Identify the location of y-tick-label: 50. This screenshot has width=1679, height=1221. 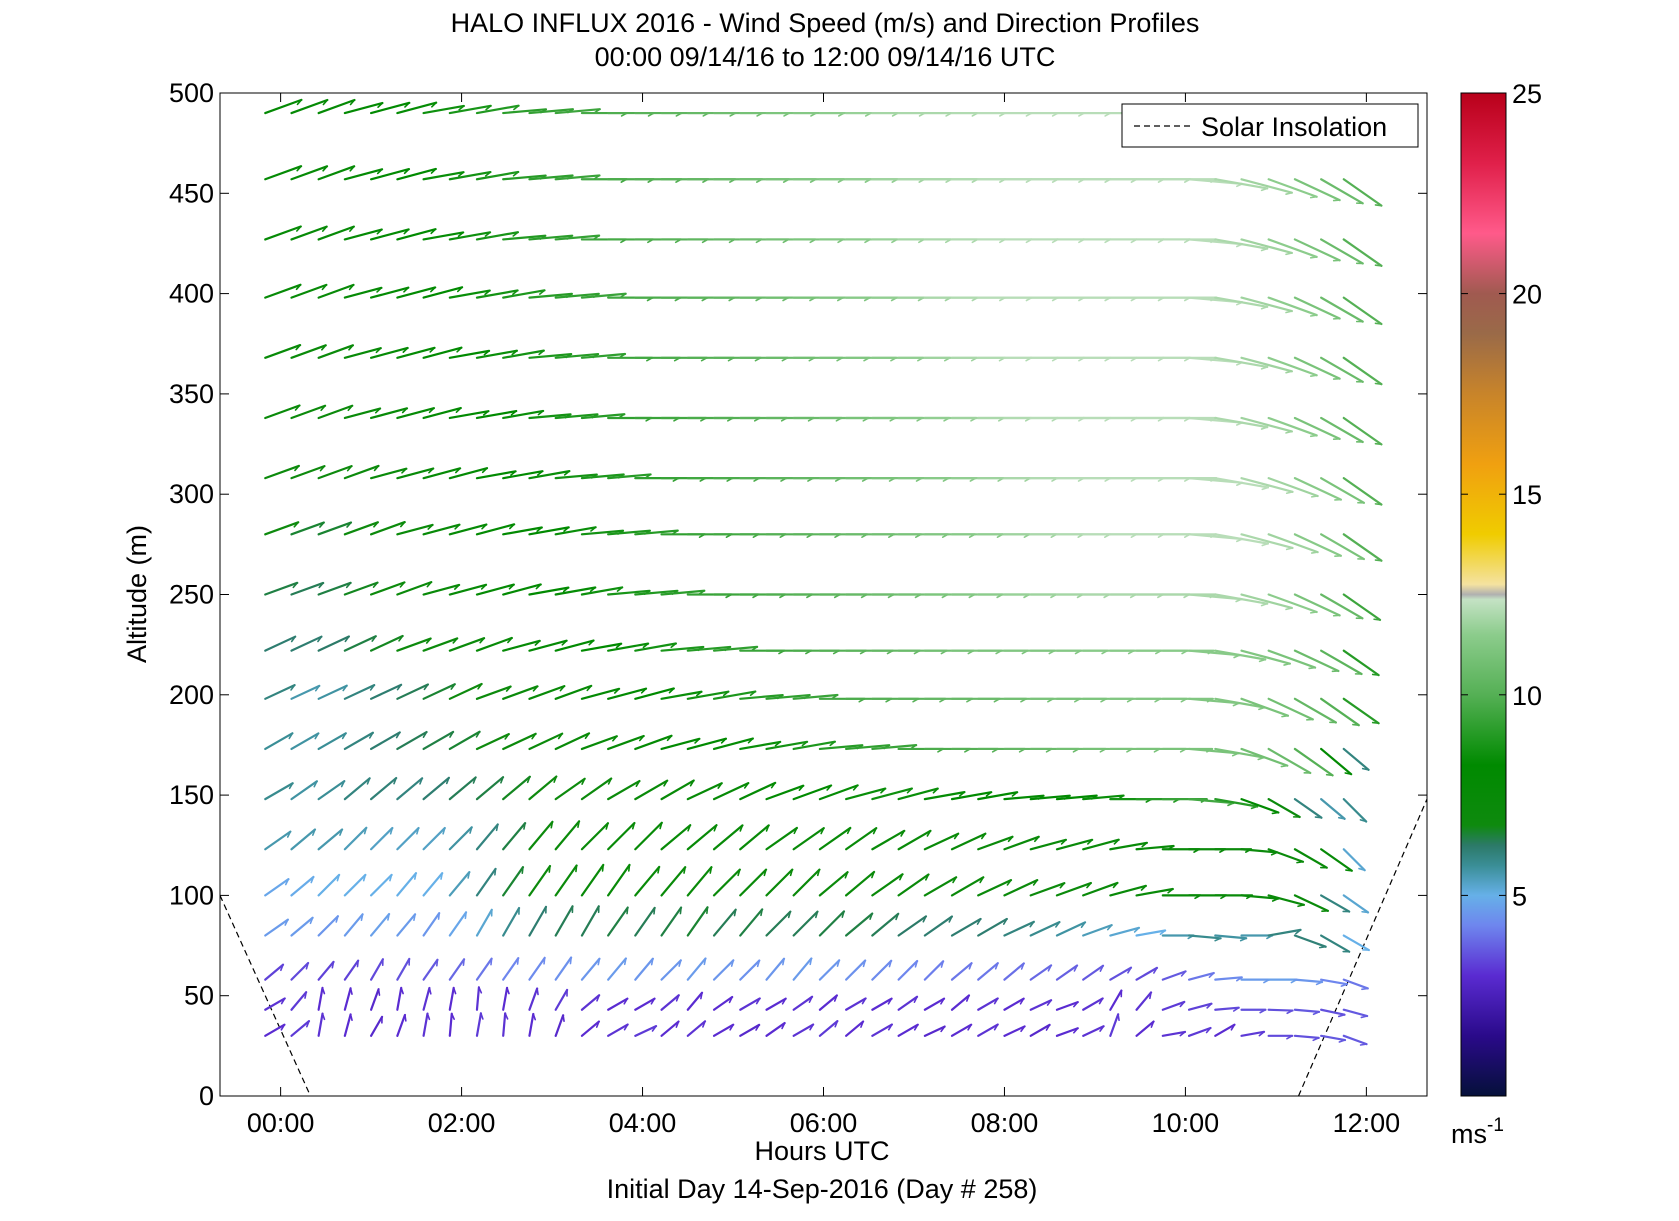
(199, 996).